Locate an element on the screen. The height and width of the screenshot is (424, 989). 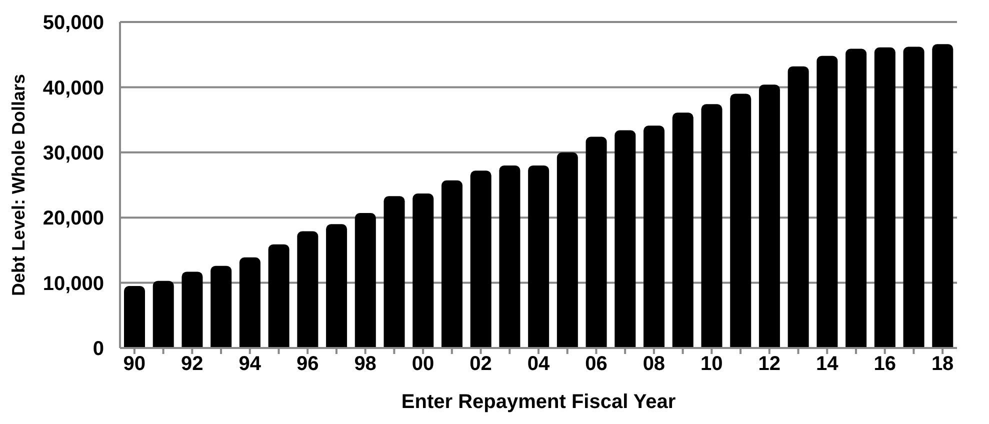
y-tick-label: 20,000 is located at coordinates (73, 219).